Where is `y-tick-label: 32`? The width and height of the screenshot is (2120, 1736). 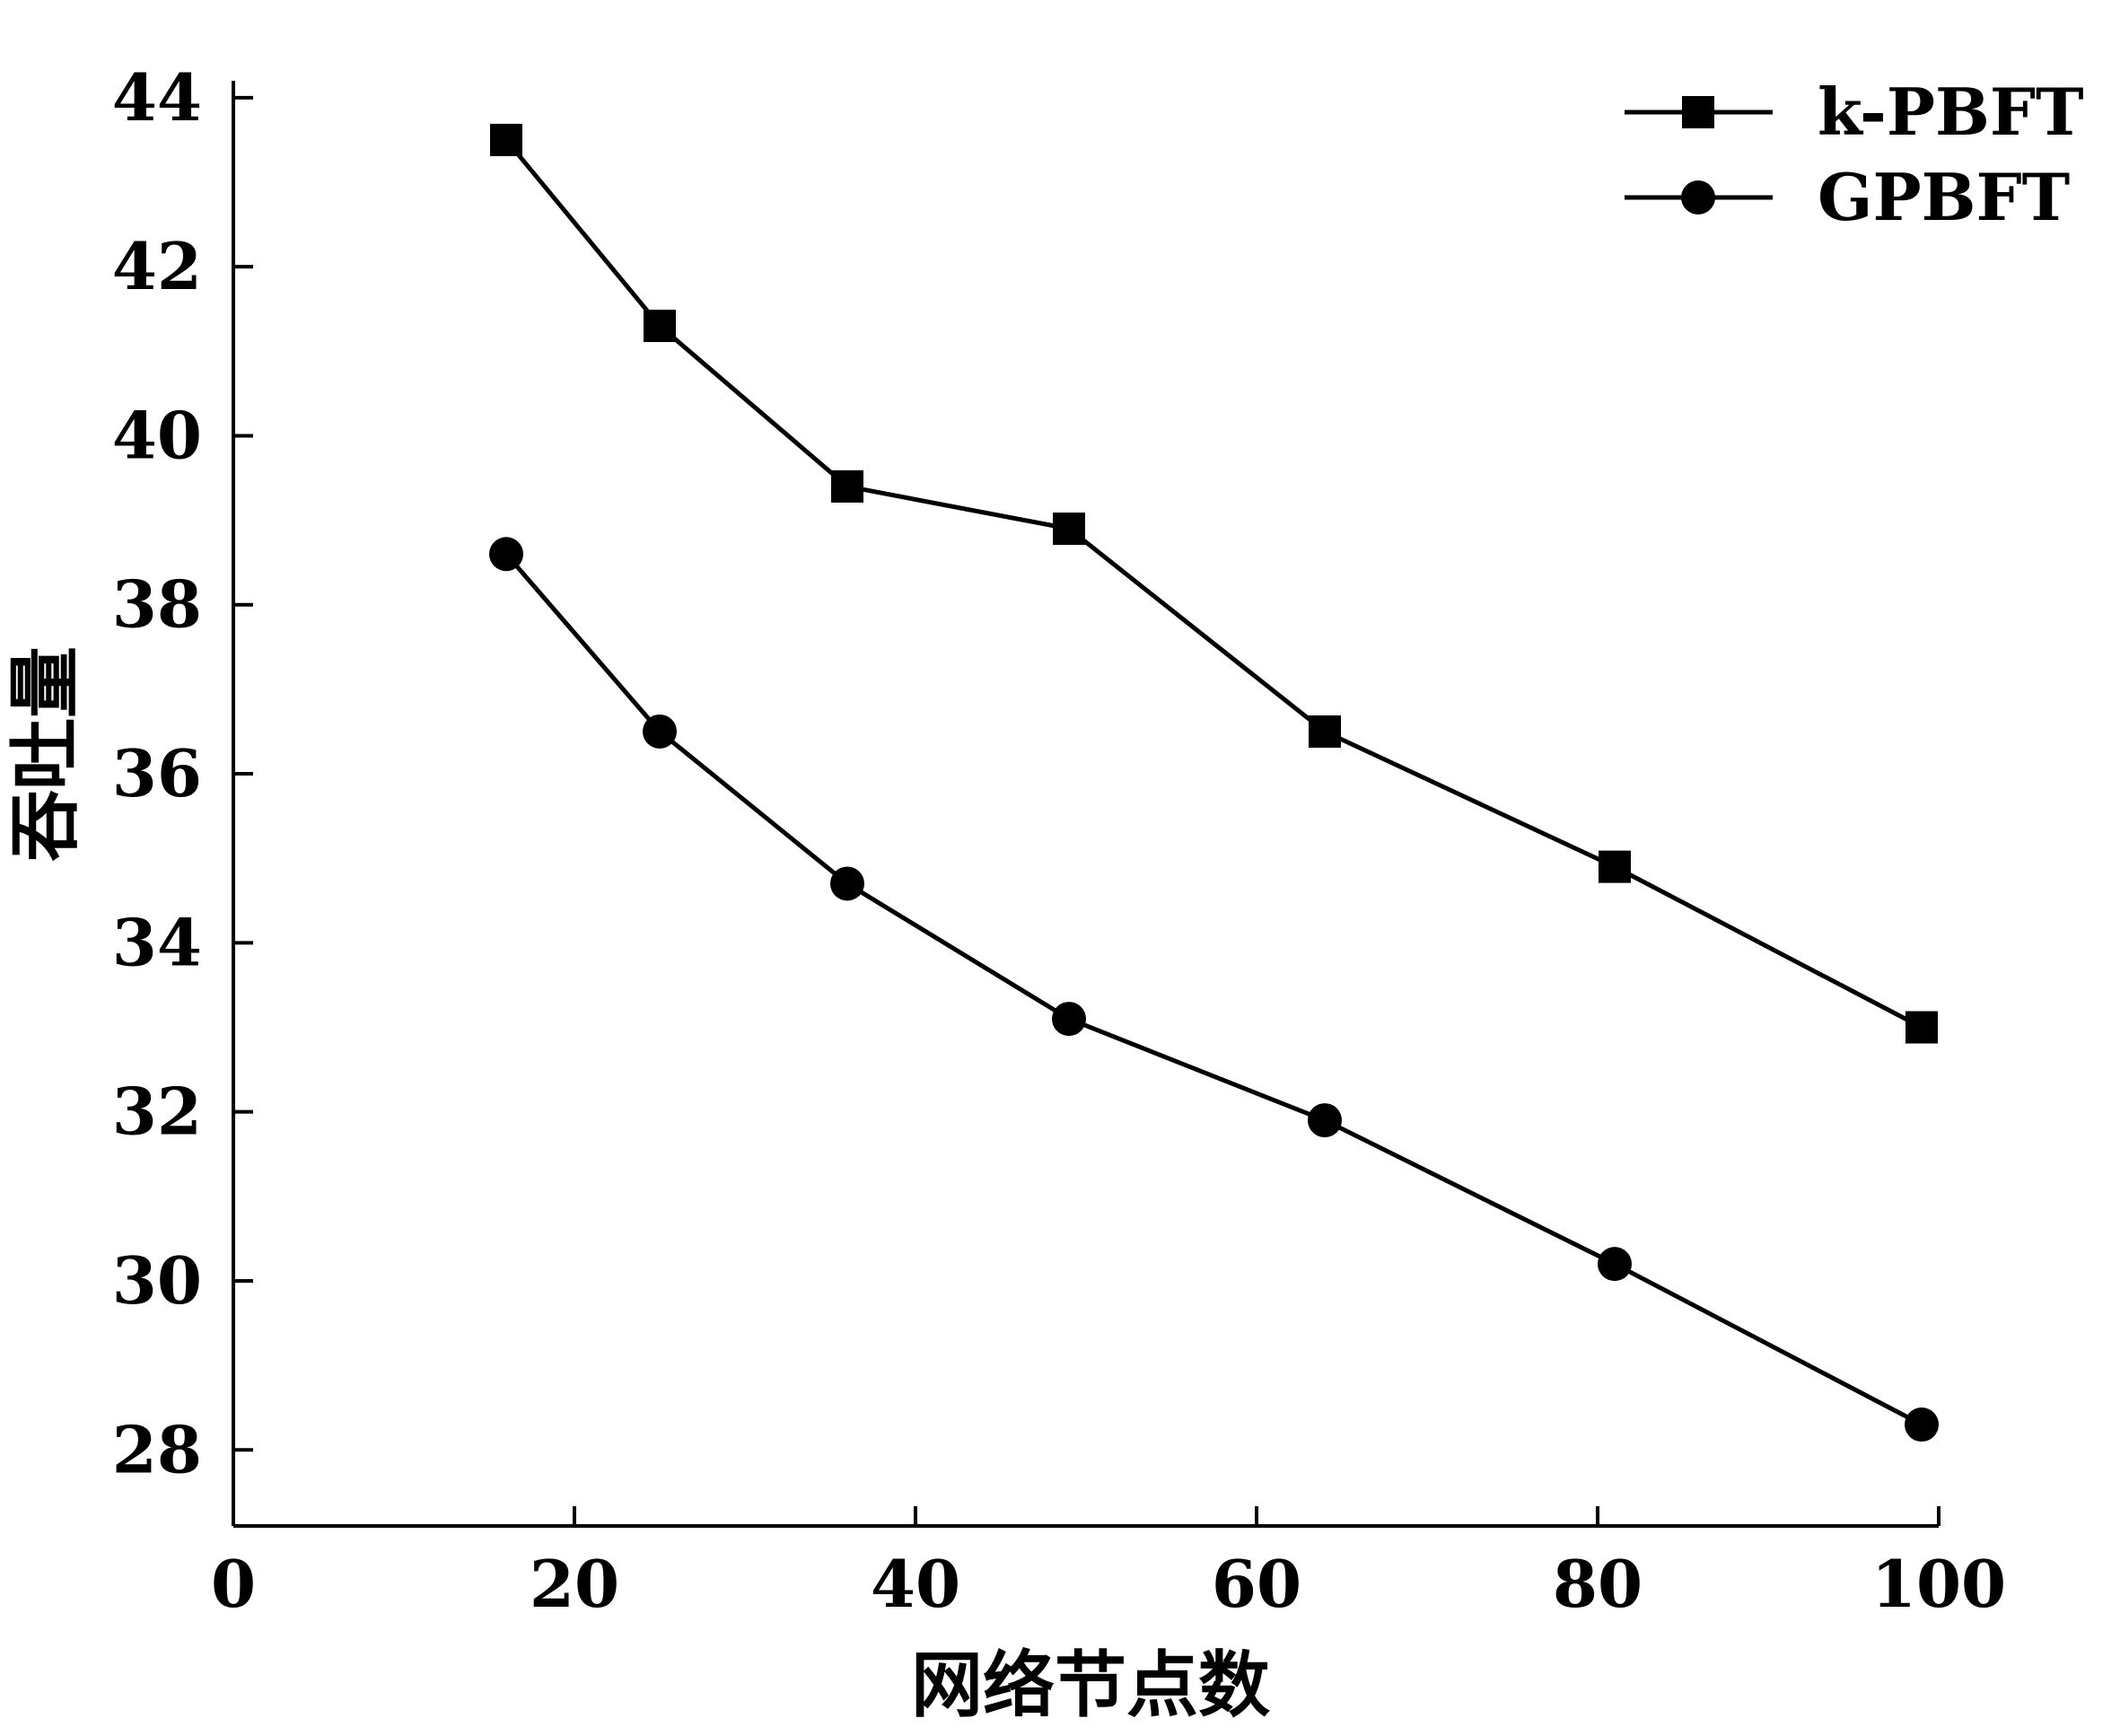 y-tick-label: 32 is located at coordinates (157, 1112).